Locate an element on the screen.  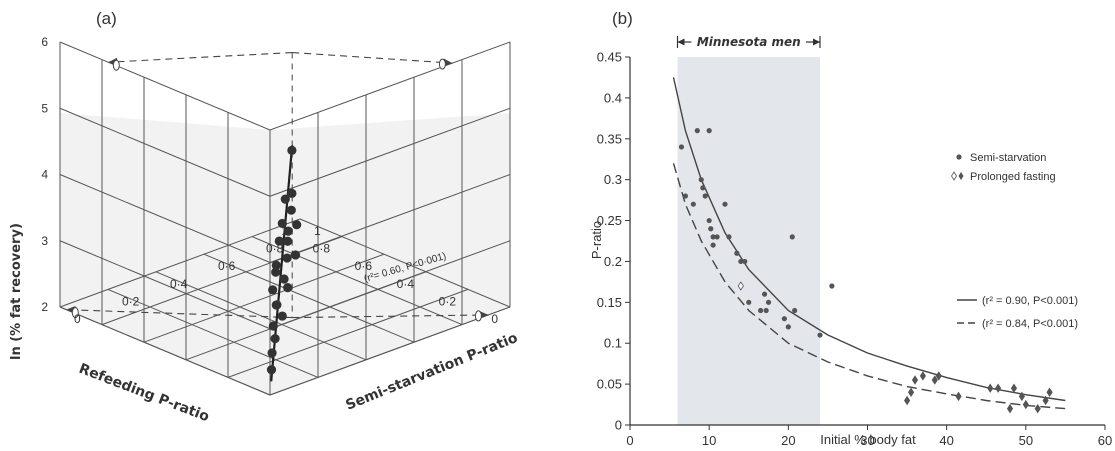
y-tick-label-b: 0.1 is located at coordinates (613, 343).